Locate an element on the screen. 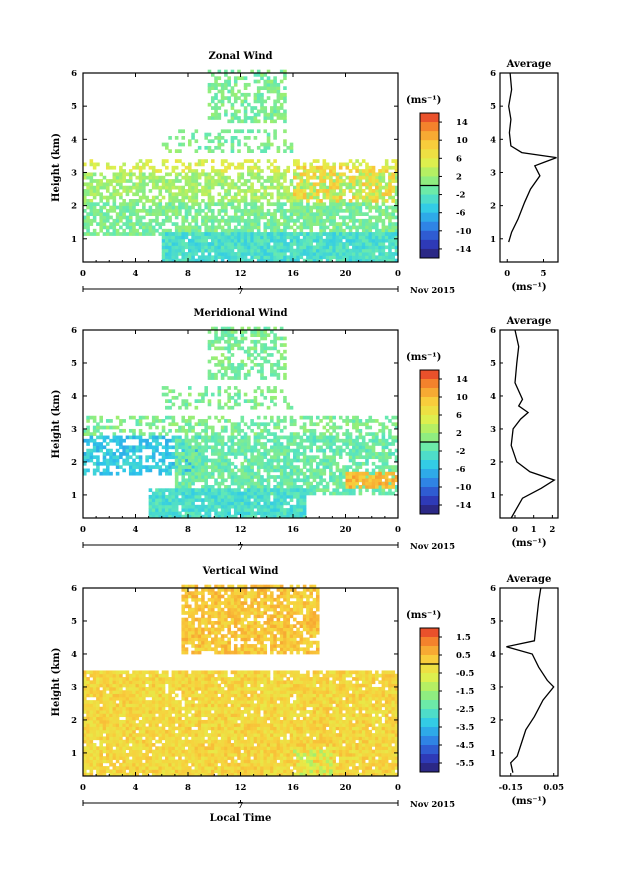 The image size is (621, 873). x-tick-label: 12 is located at coordinates (241, 530).